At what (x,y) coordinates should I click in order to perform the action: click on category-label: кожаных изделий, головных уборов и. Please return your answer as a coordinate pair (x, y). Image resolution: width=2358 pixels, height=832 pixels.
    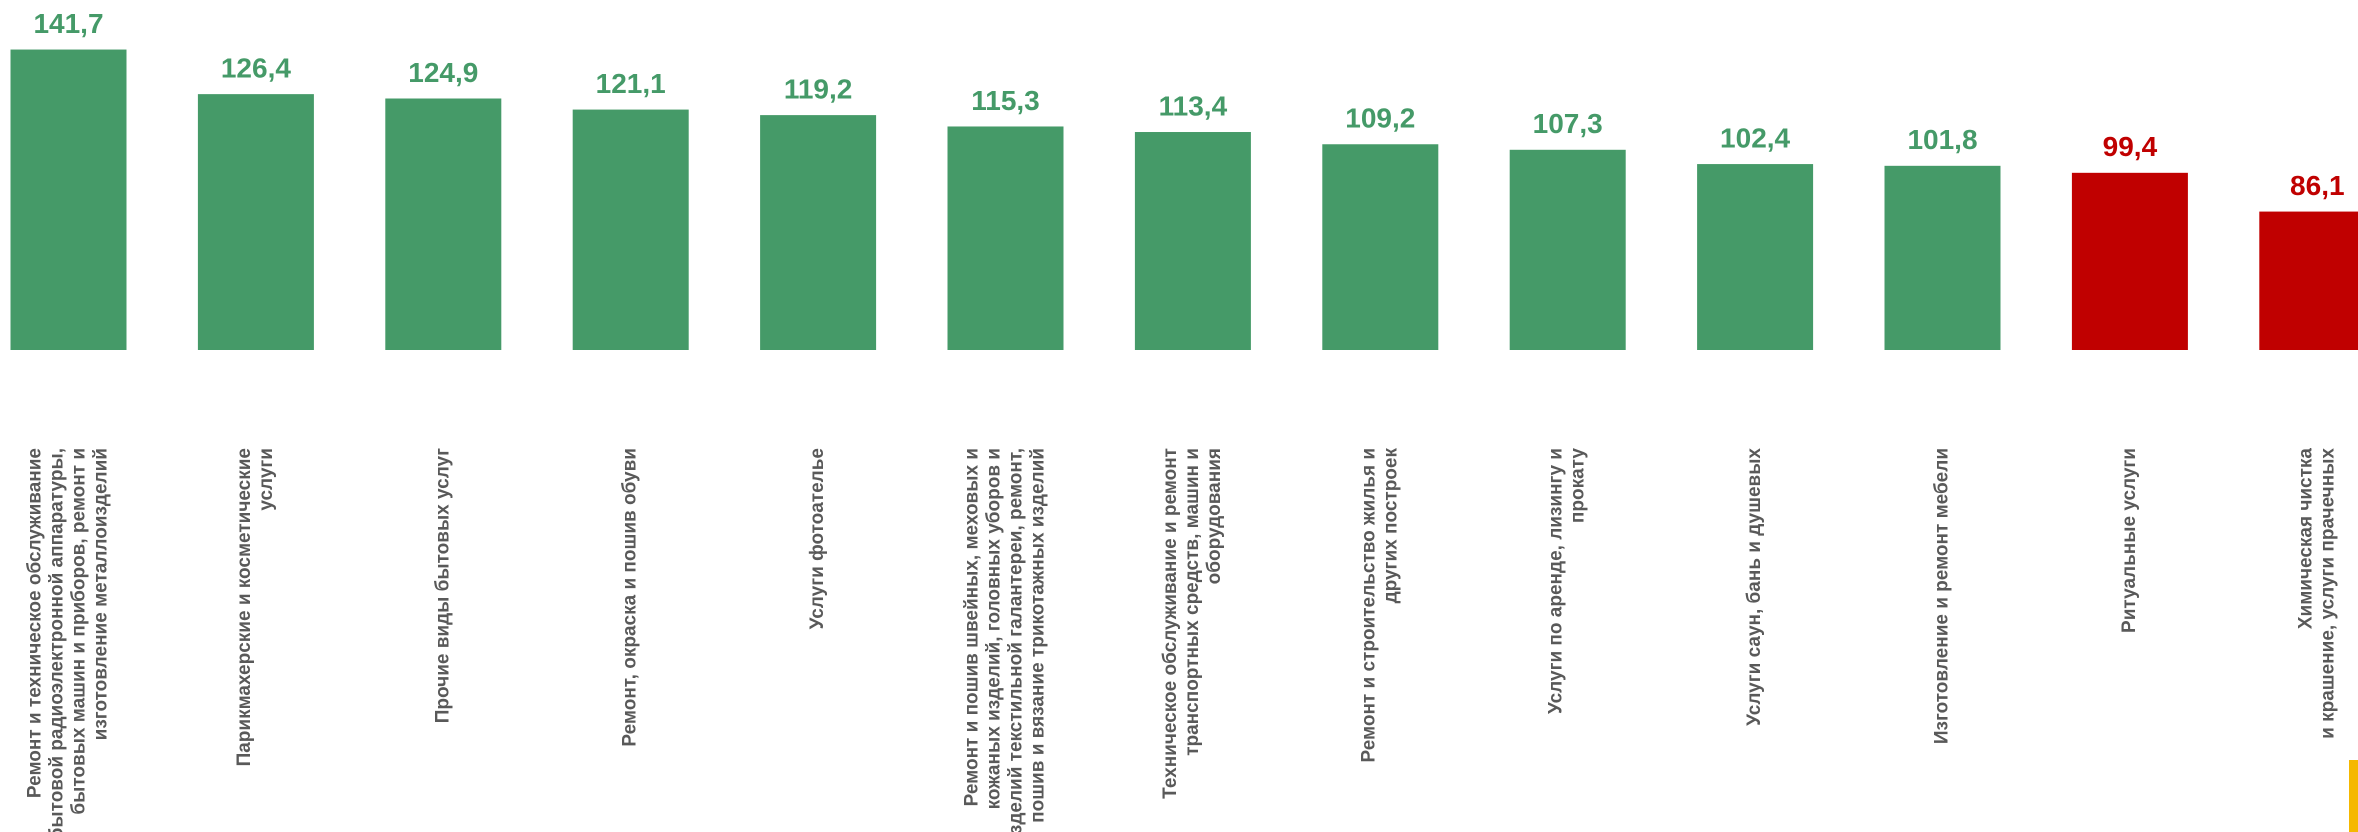
    Looking at the image, I should click on (994, 628).